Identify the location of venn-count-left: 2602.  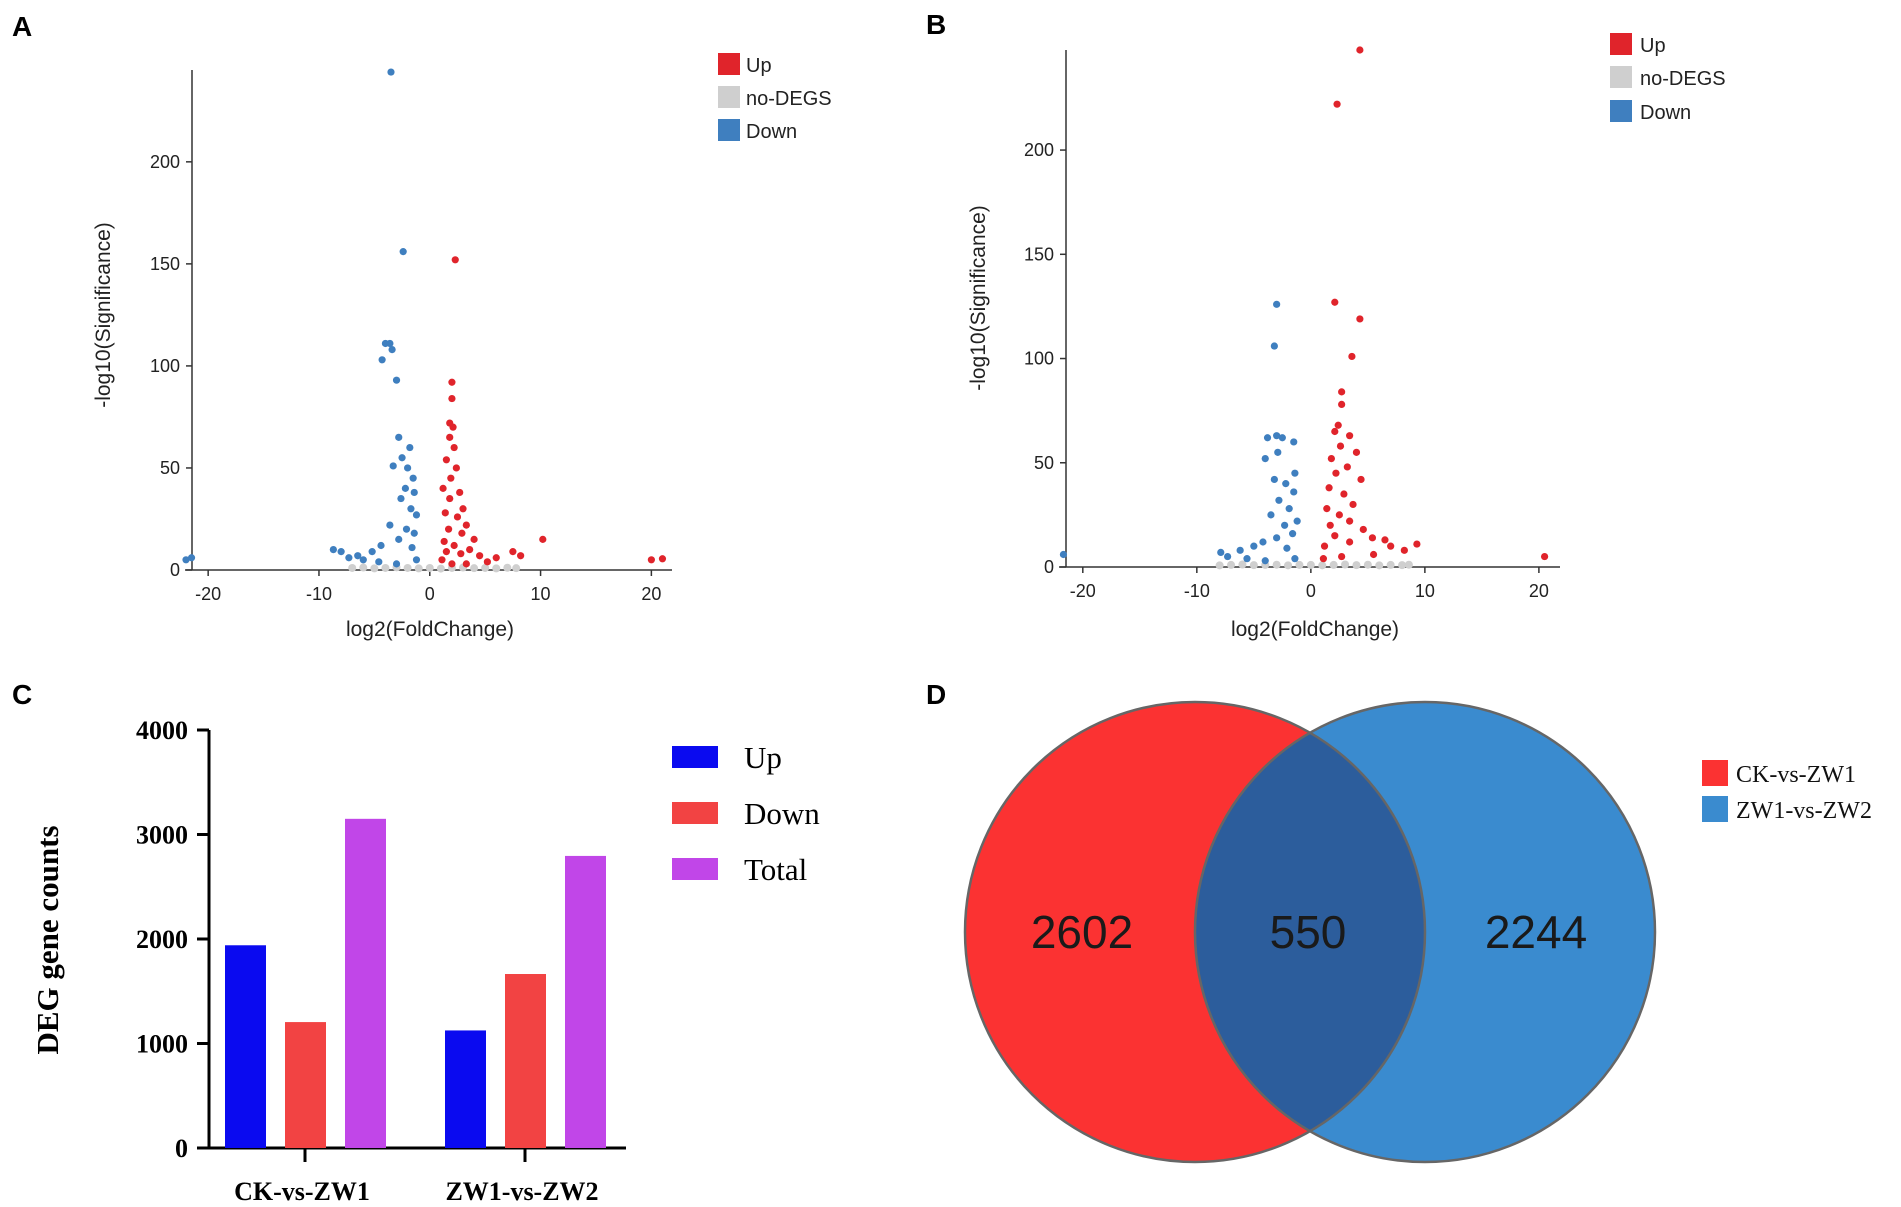
(1082, 932).